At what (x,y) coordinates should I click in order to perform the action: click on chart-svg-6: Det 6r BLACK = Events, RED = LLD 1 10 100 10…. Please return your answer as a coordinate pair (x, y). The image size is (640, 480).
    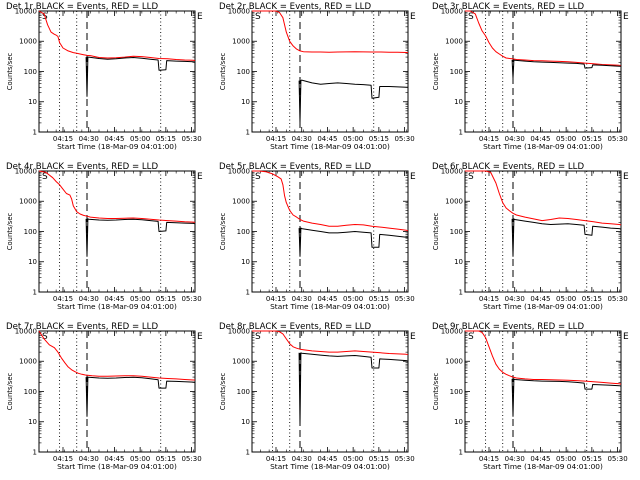
    Looking at the image, I should click on (530, 236).